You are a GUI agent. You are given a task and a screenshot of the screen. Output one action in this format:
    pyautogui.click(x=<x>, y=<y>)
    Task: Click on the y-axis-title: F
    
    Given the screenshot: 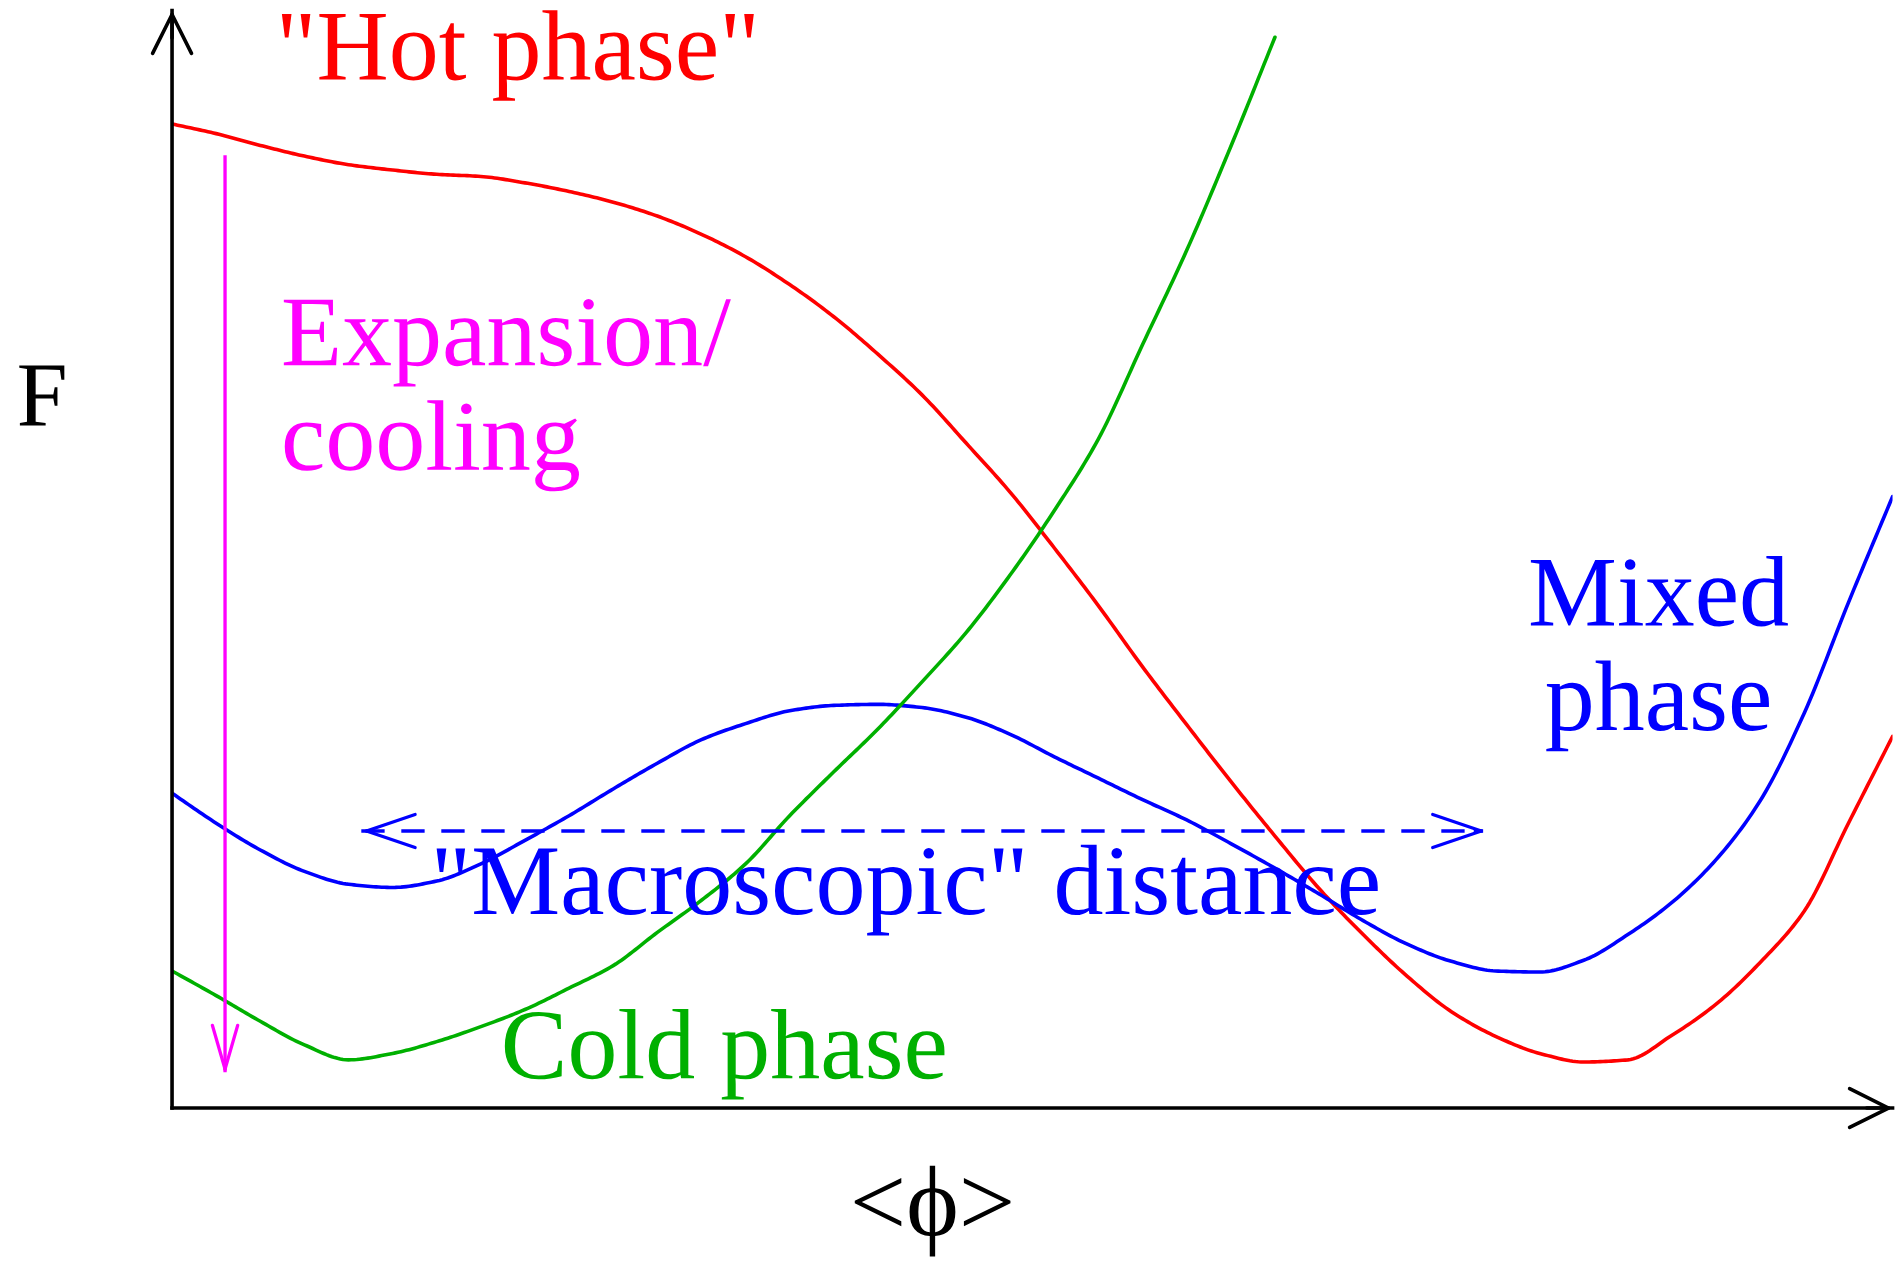 What is the action you would take?
    pyautogui.click(x=42, y=395)
    